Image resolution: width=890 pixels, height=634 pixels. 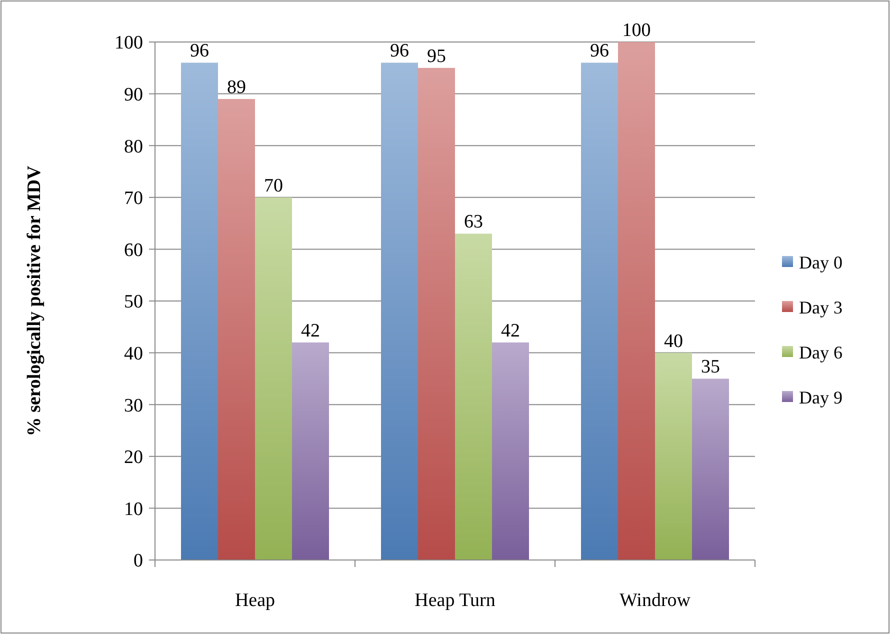 What do you see at coordinates (636, 30) in the screenshot?
I see `data-label: 100` at bounding box center [636, 30].